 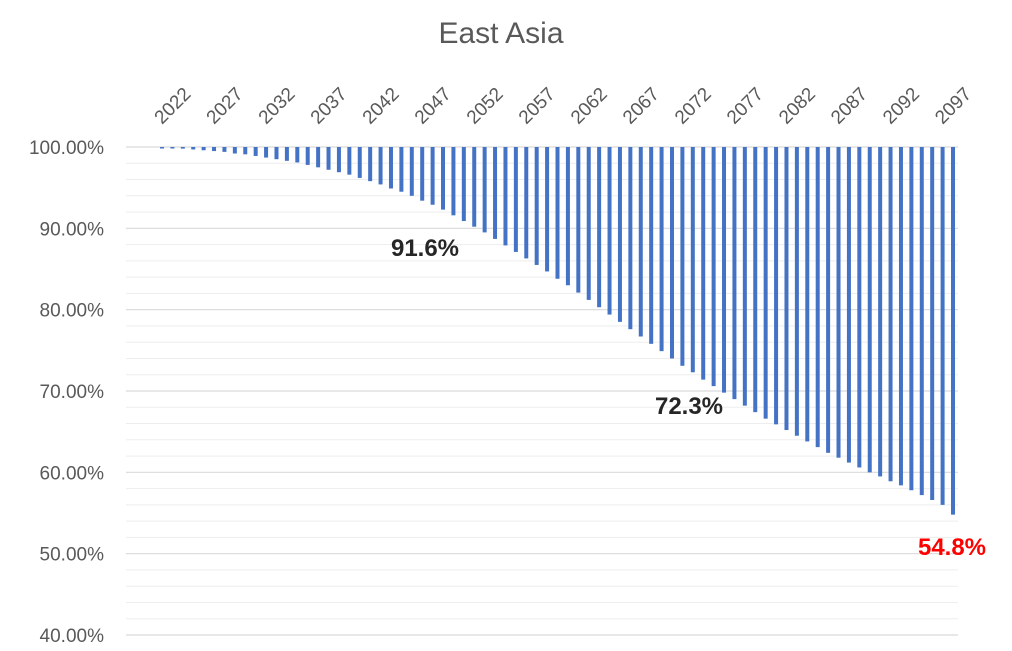 What do you see at coordinates (72, 229) in the screenshot?
I see `y-tick-label: 90.00%` at bounding box center [72, 229].